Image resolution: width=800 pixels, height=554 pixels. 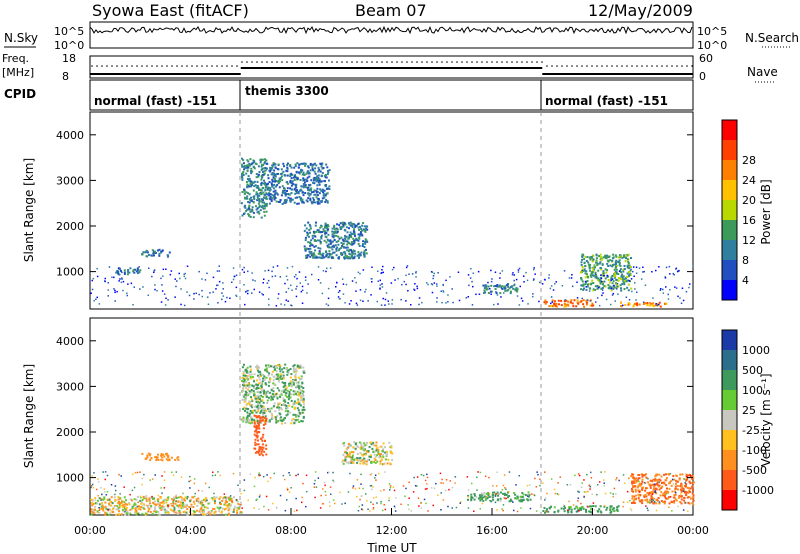 I want to click on nsky-label: N.Sky, so click(x=21, y=38).